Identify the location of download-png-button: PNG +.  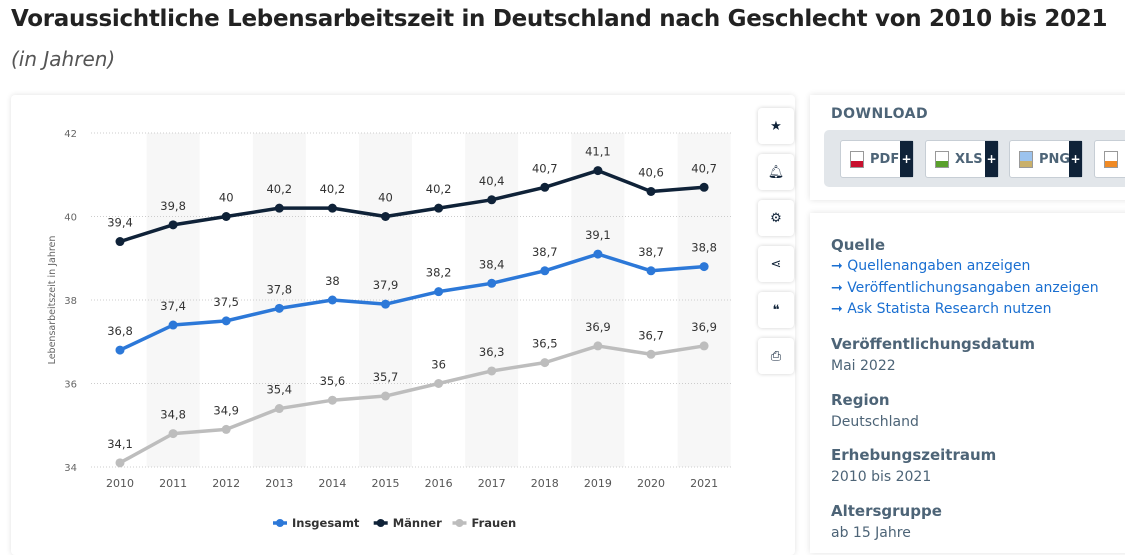
(1046, 159).